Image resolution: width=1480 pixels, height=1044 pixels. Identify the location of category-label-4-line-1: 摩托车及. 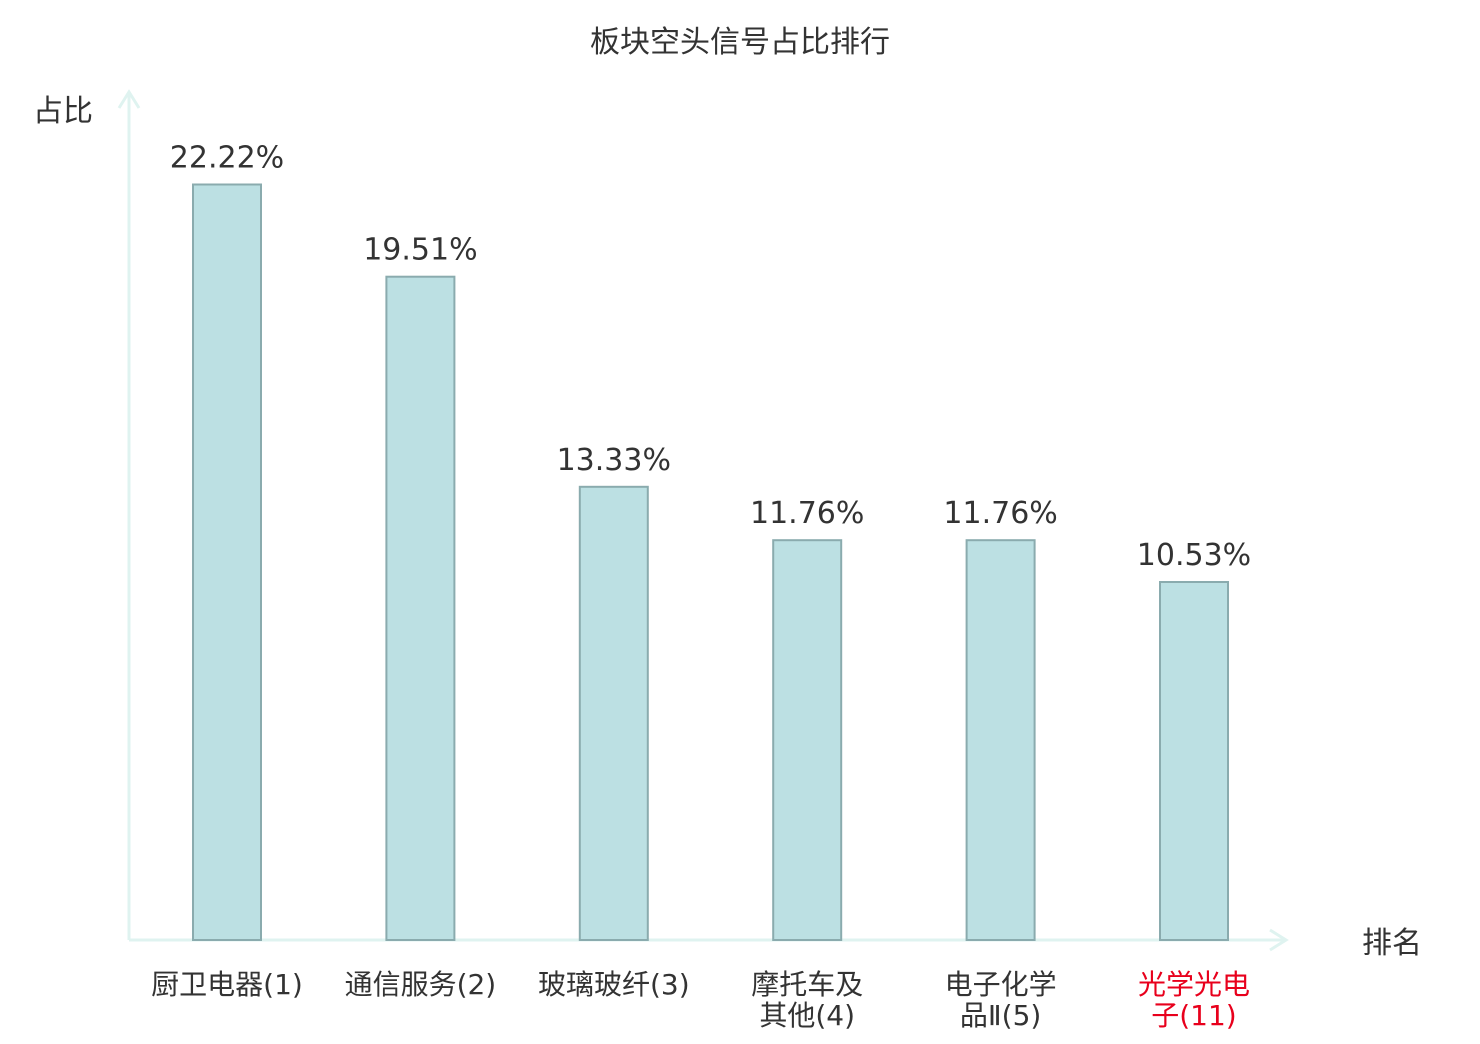
(807, 984).